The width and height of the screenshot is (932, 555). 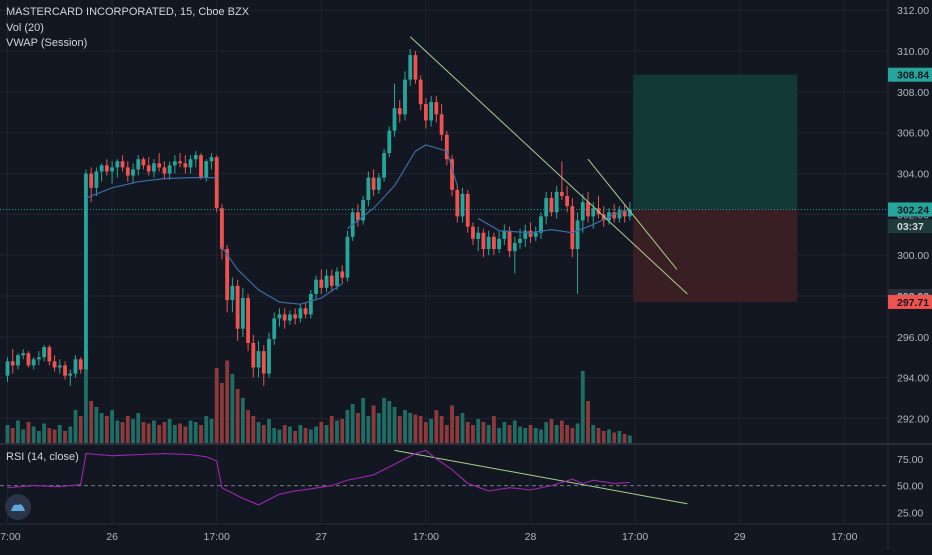 What do you see at coordinates (18, 507) in the screenshot?
I see `tradingview-logo-icon` at bounding box center [18, 507].